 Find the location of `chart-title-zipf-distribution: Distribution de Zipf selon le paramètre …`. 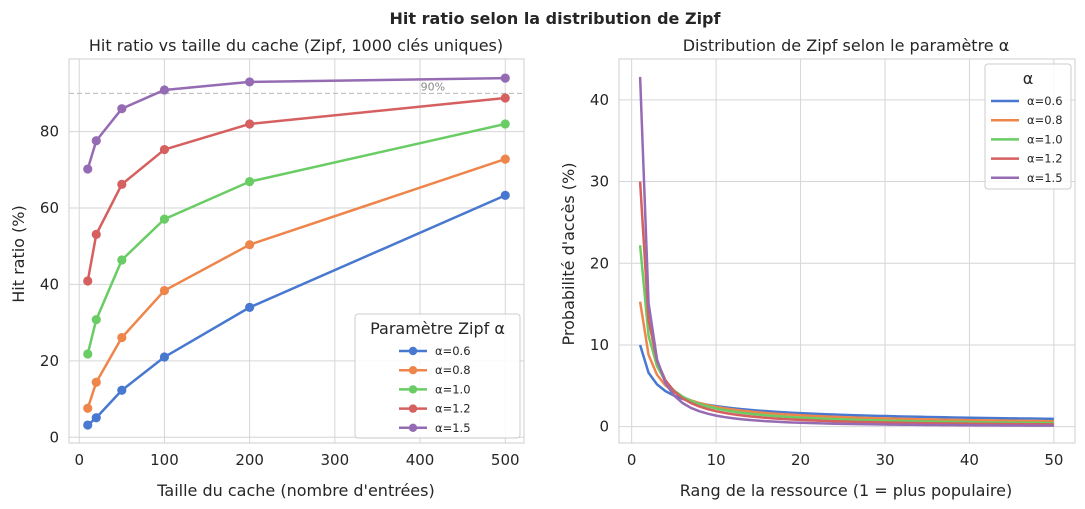

chart-title-zipf-distribution: Distribution de Zipf selon le paramètre … is located at coordinates (846, 45).